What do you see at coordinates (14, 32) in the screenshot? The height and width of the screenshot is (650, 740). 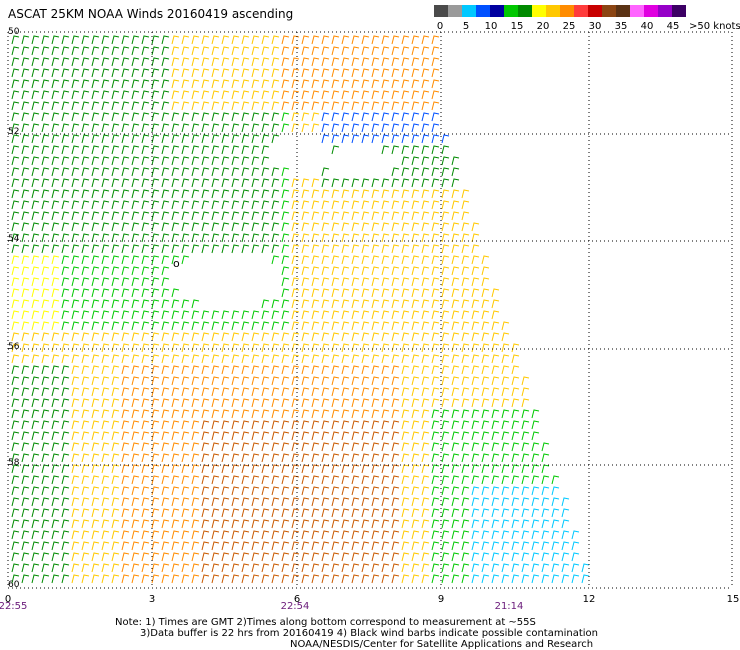 I see `lat-label-50: 50` at bounding box center [14, 32].